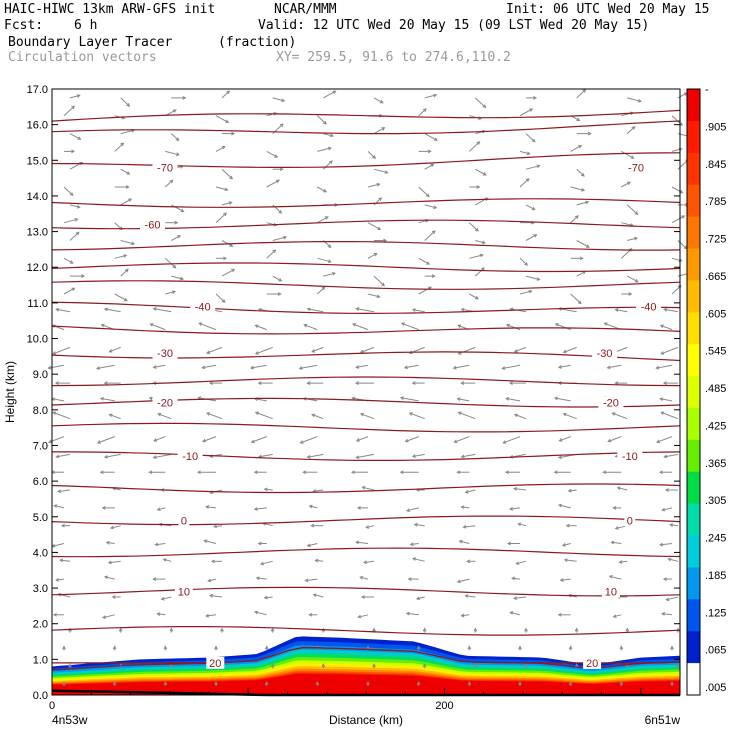 Image resolution: width=740 pixels, height=740 pixels. What do you see at coordinates (611, 593) in the screenshot?
I see `contour-label: 10` at bounding box center [611, 593].